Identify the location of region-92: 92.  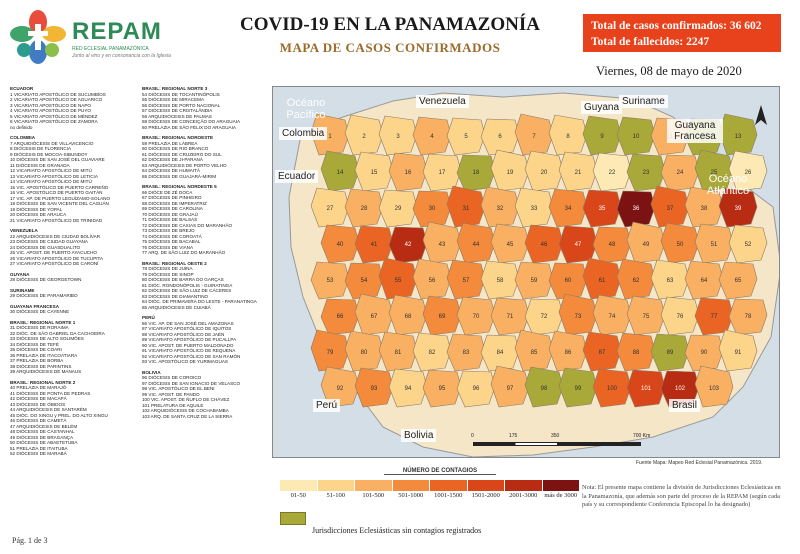
(340, 387).